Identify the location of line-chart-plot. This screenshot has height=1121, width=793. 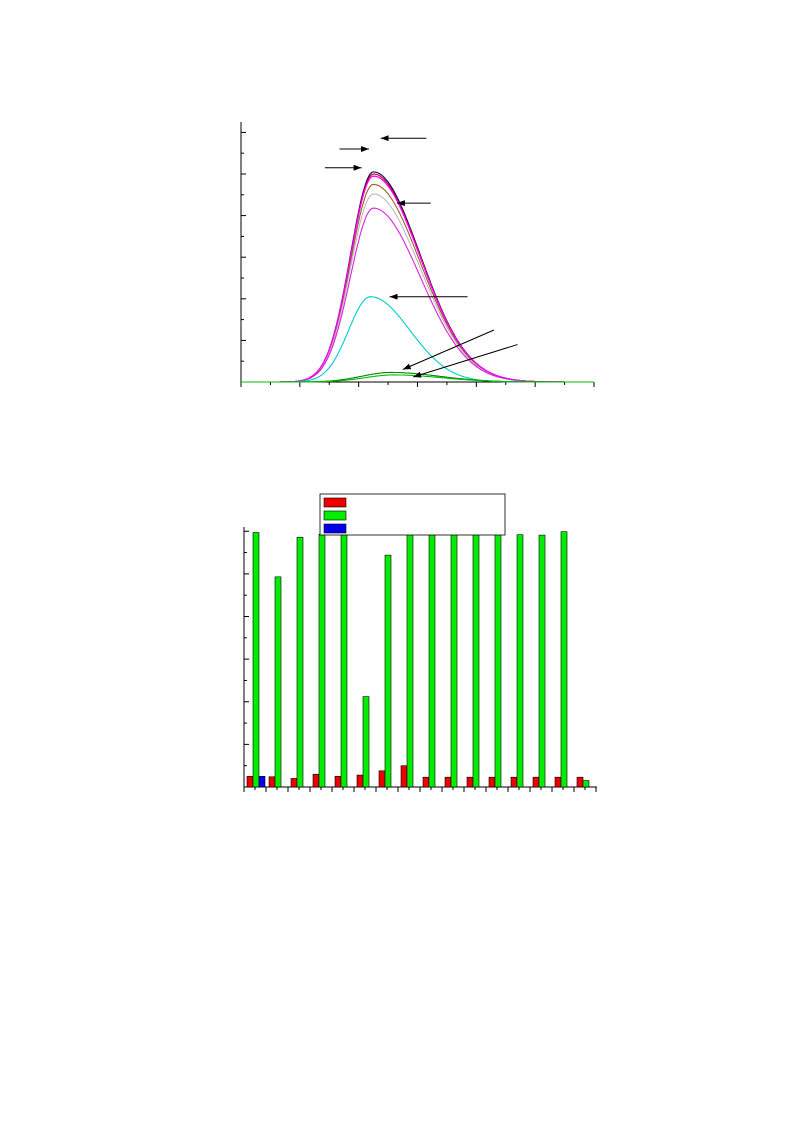
(417, 254).